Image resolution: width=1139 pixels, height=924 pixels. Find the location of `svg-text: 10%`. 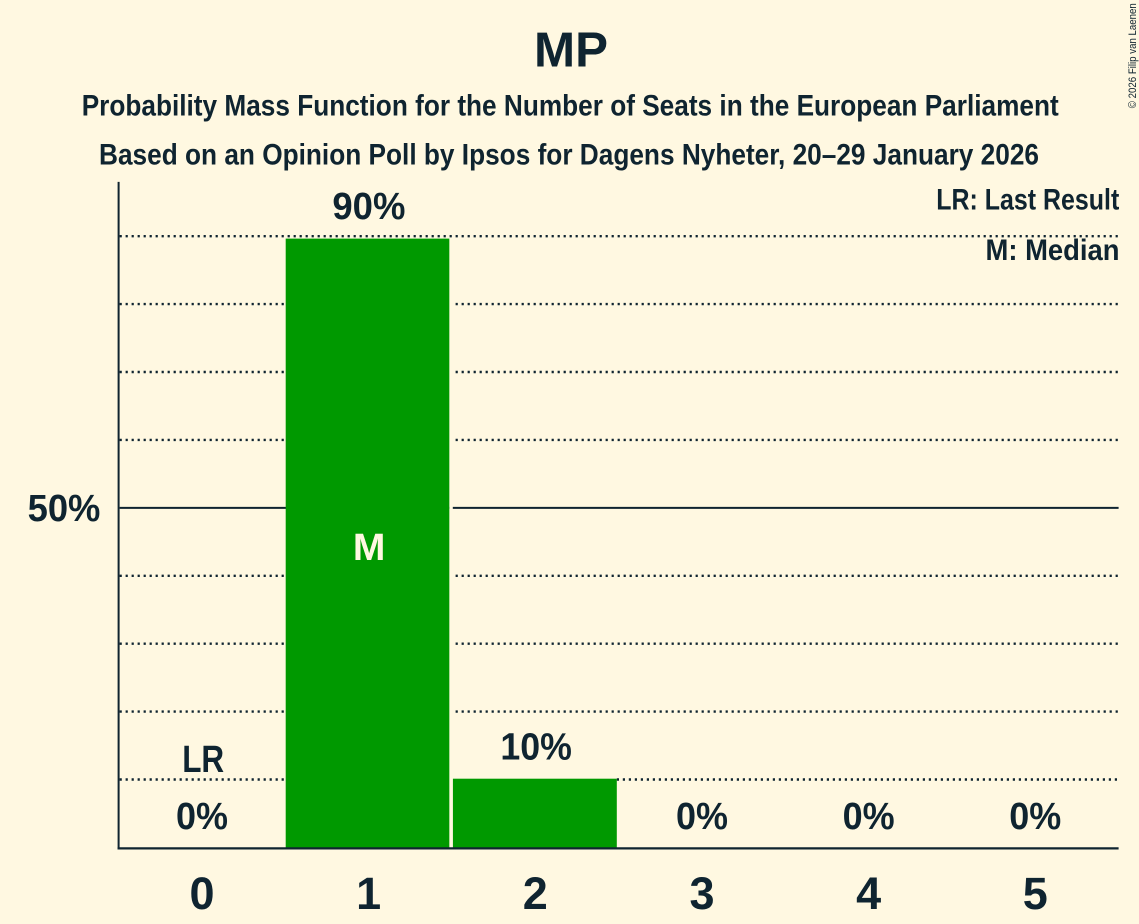

svg-text: 10% is located at coordinates (536, 747).